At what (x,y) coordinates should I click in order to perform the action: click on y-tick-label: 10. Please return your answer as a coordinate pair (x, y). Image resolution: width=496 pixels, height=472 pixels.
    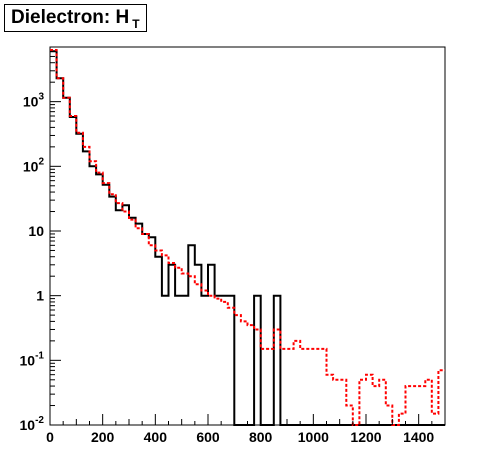
    Looking at the image, I should click on (36, 231).